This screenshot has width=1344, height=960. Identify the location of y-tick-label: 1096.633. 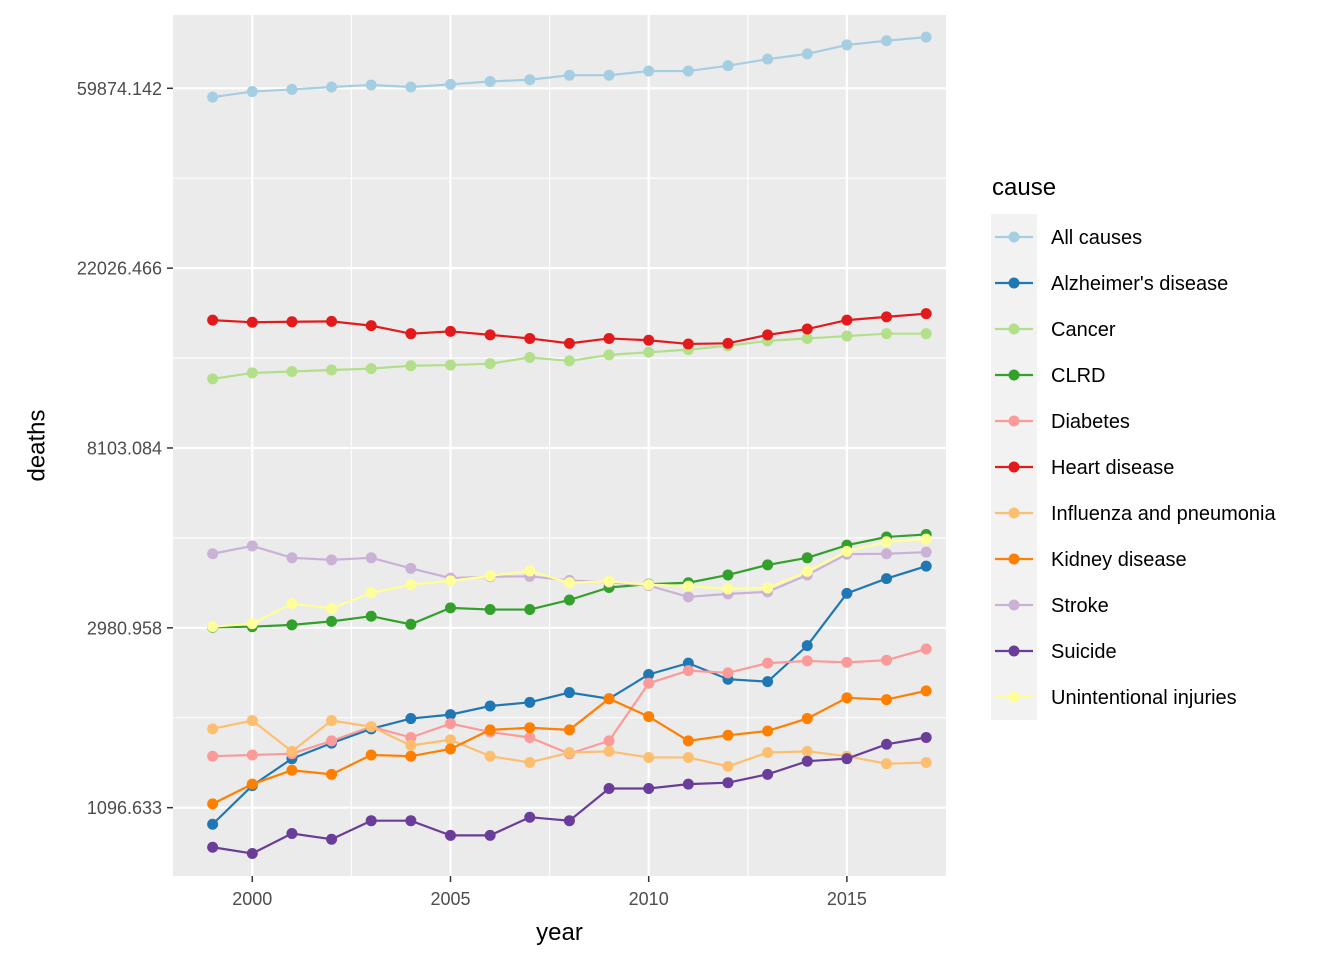
(124, 808).